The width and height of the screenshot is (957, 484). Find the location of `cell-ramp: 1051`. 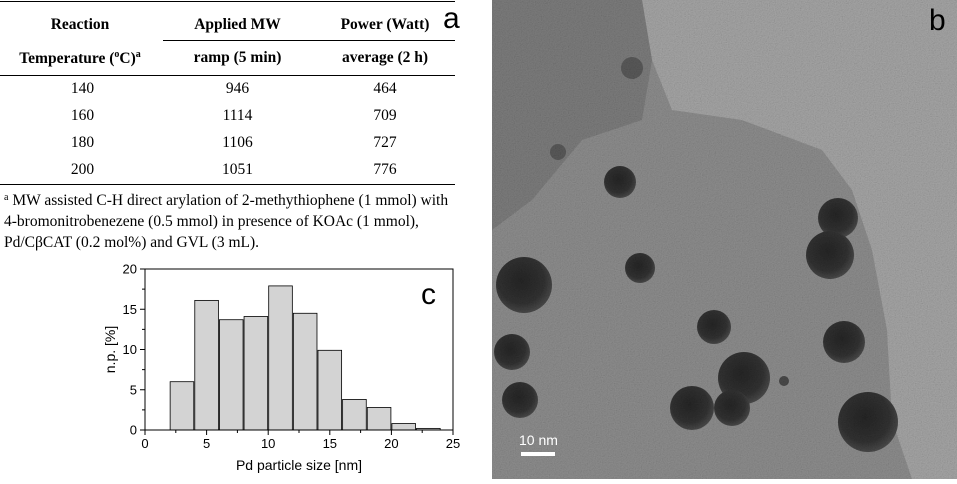

cell-ramp: 1051 is located at coordinates (237, 169).